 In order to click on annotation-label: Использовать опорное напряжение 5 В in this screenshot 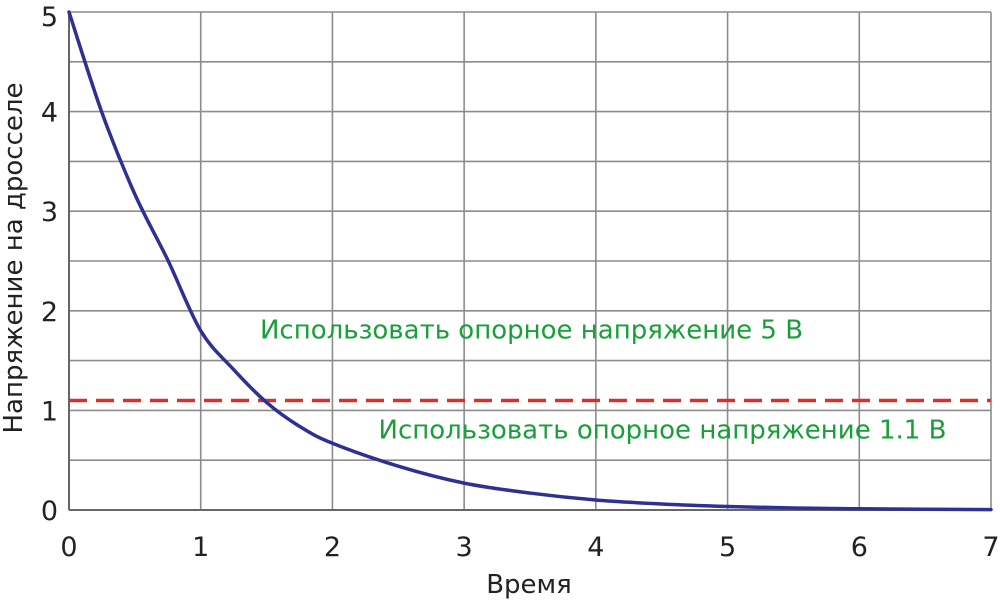, I will do `click(531, 331)`.